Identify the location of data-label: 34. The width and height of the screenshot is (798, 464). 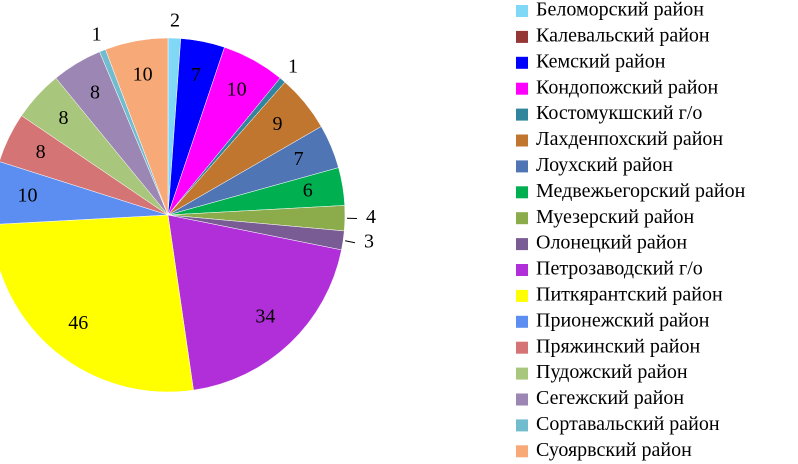
(265, 316).